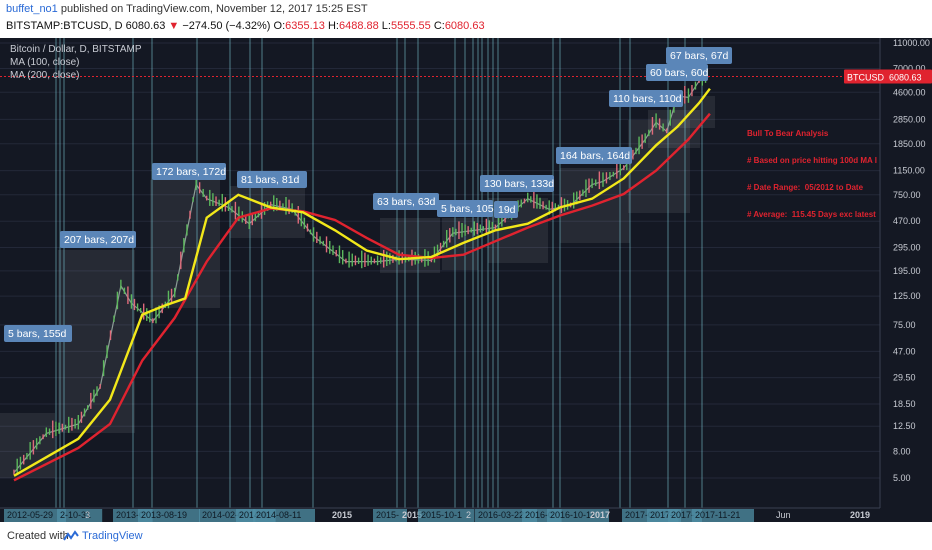 This screenshot has width=932, height=550. Describe the element at coordinates (112, 536) in the screenshot. I see `tradingview-link: TradingView` at that location.